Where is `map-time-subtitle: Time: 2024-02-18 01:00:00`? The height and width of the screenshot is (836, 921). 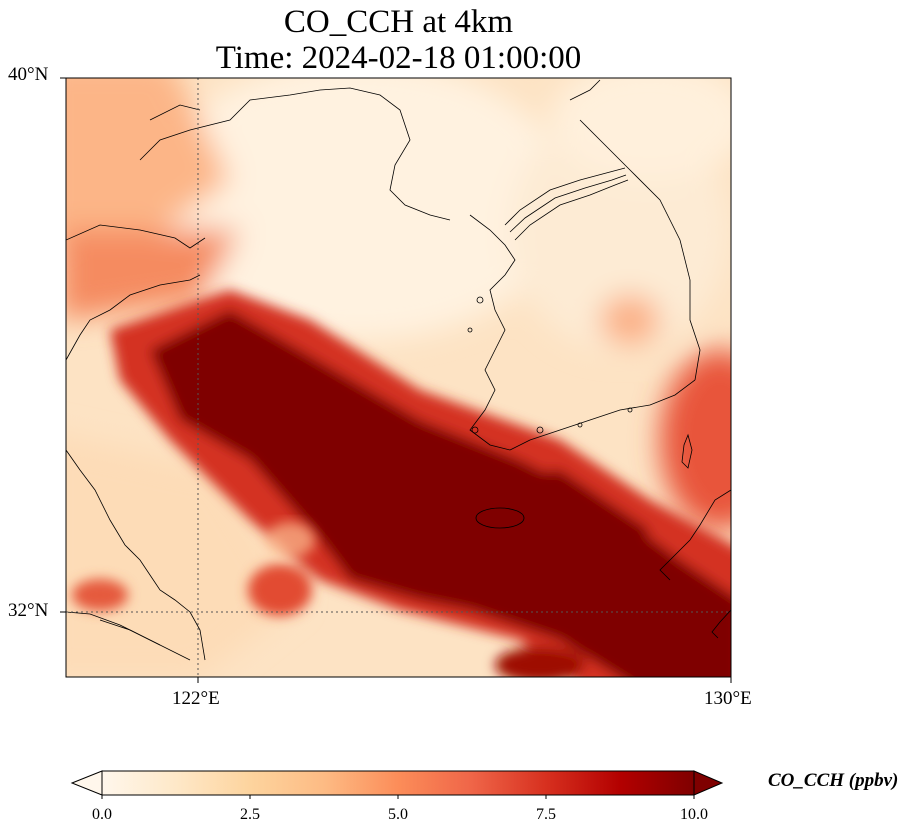 map-time-subtitle: Time: 2024-02-18 01:00:00 is located at coordinates (398, 58).